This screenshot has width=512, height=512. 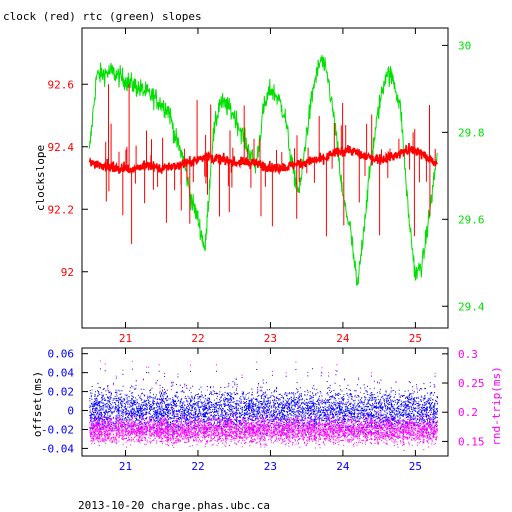 What do you see at coordinates (471, 306) in the screenshot?
I see `y-right-tick-label: 29.4` at bounding box center [471, 306].